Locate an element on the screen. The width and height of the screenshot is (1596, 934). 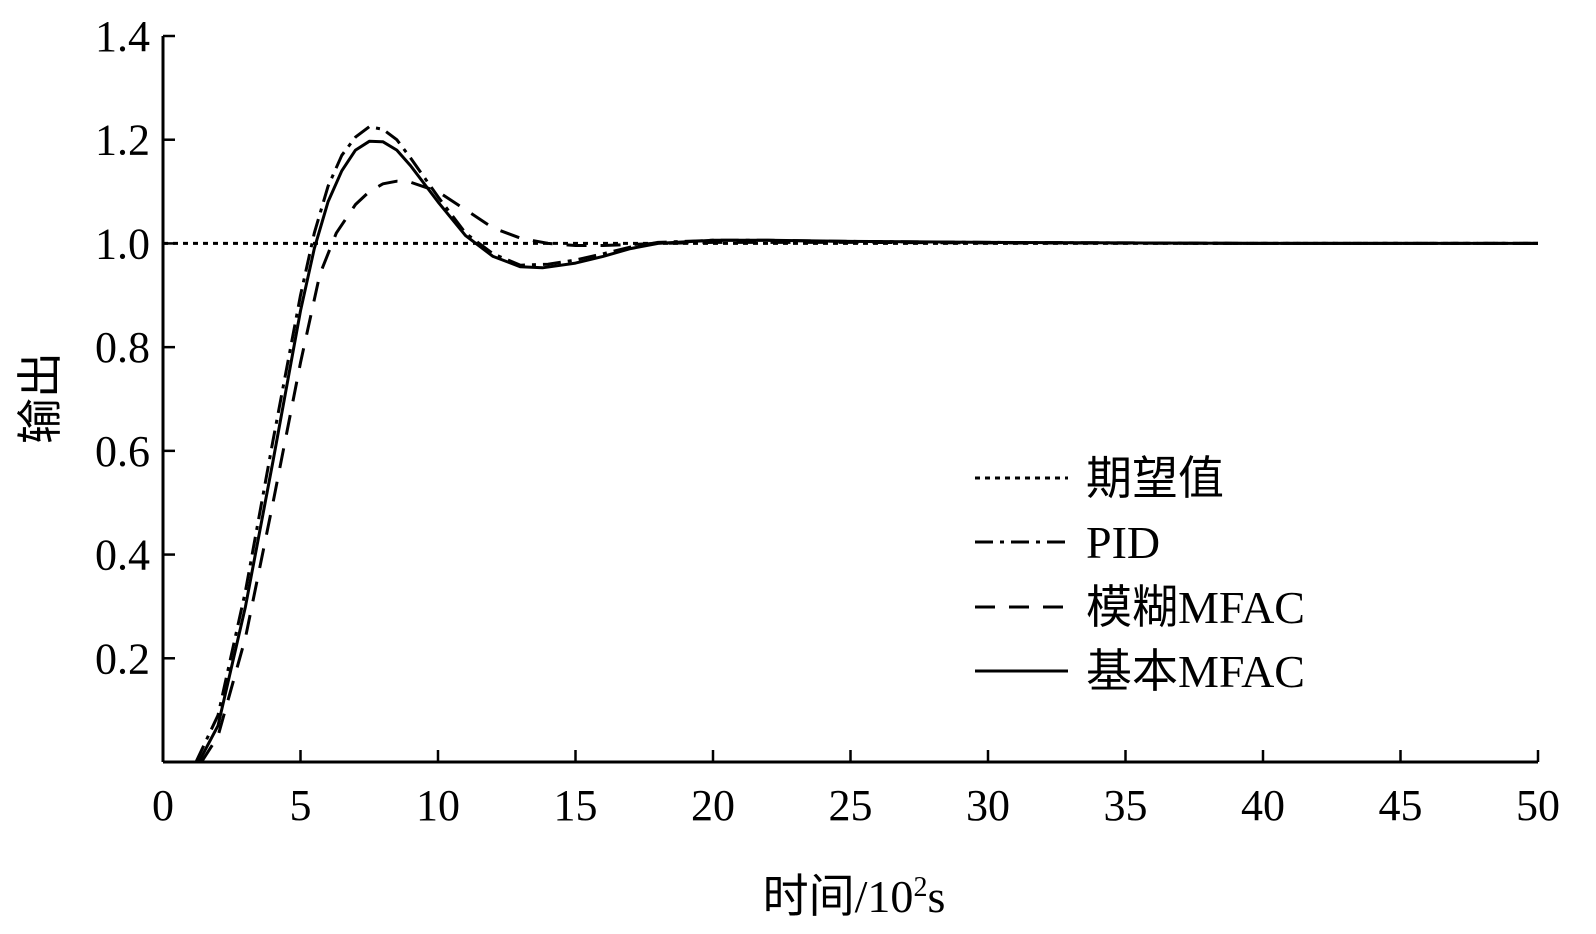
y-tick-label: 0.8 is located at coordinates (122, 347).